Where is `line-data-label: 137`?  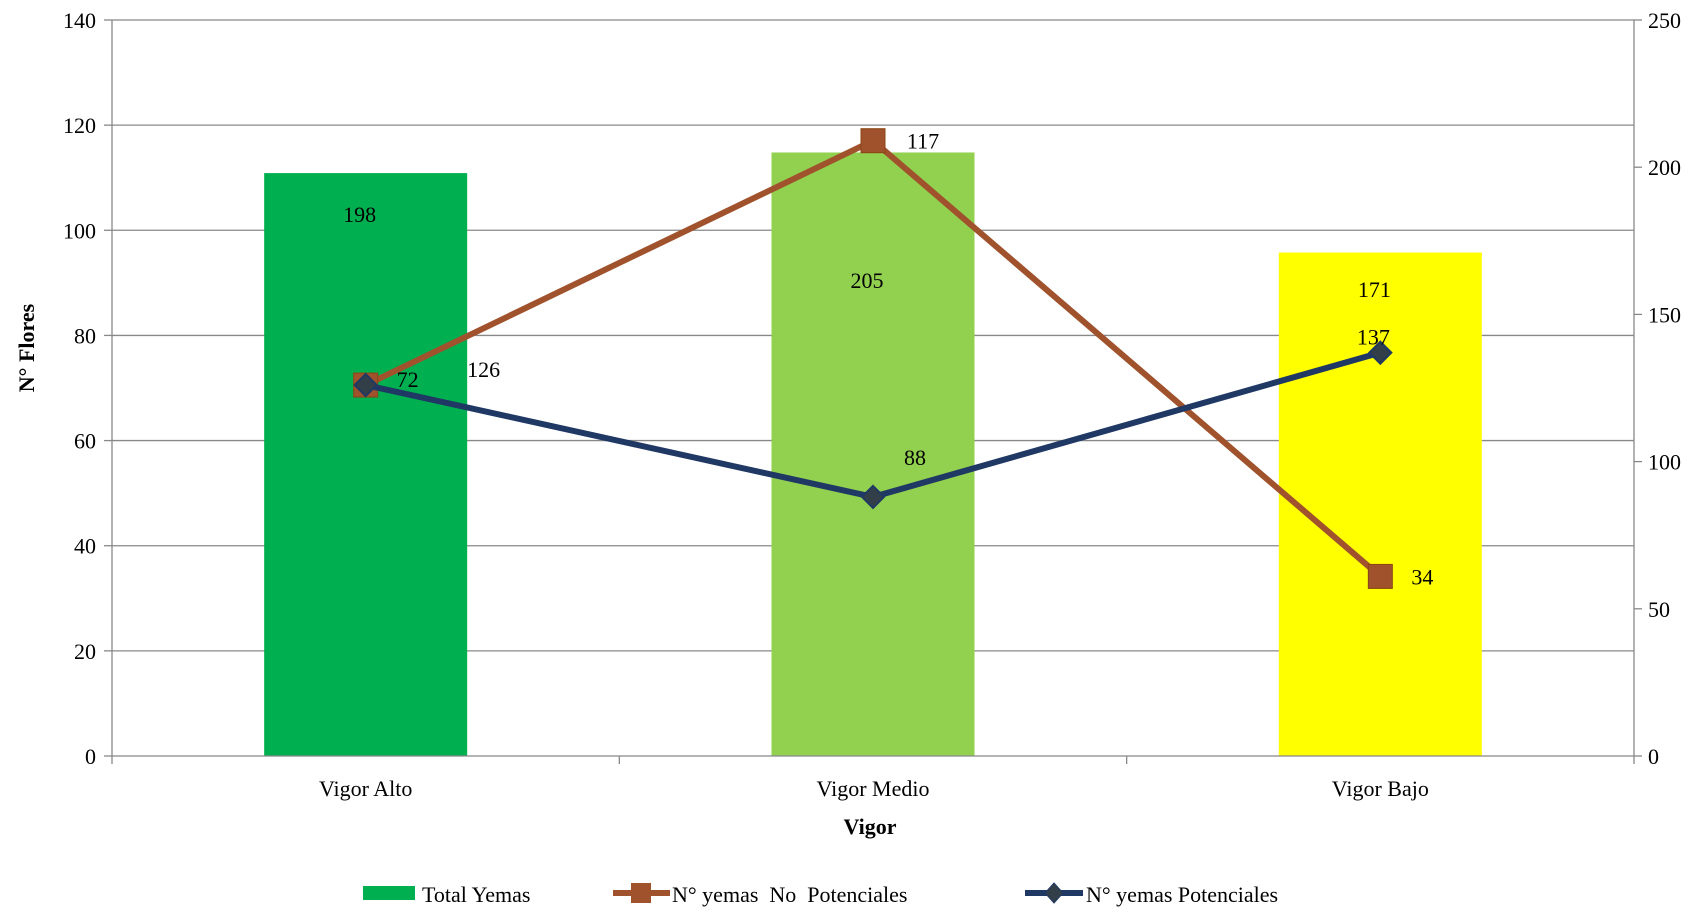
line-data-label: 137 is located at coordinates (1373, 337).